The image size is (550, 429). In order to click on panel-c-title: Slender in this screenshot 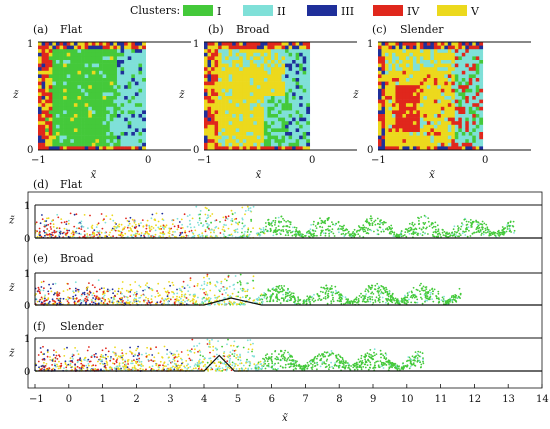, I will do `click(422, 29)`.